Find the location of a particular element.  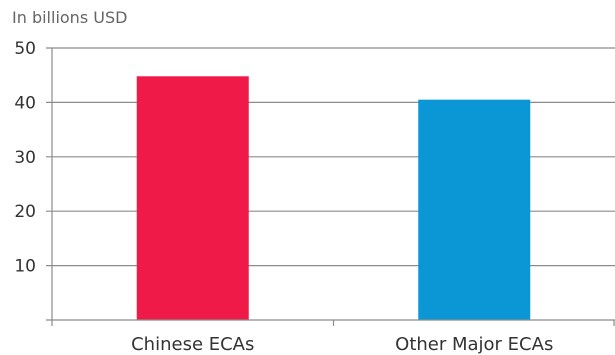

y-tick-label: 30 is located at coordinates (25, 158).